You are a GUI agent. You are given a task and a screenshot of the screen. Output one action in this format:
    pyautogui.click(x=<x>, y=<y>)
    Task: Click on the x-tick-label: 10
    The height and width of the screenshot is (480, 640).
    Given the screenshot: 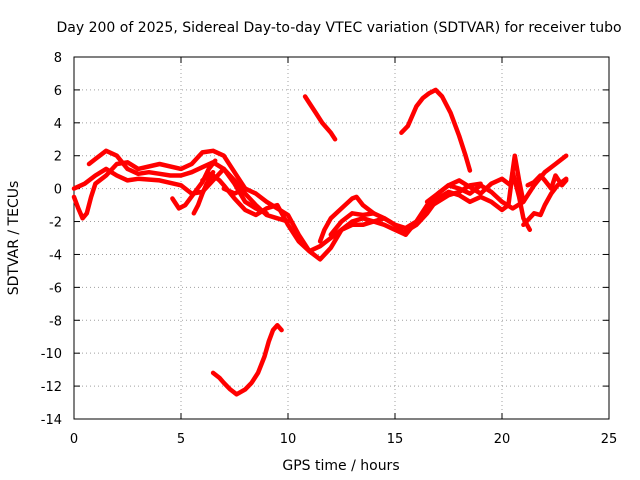 What is the action you would take?
    pyautogui.click(x=288, y=439)
    